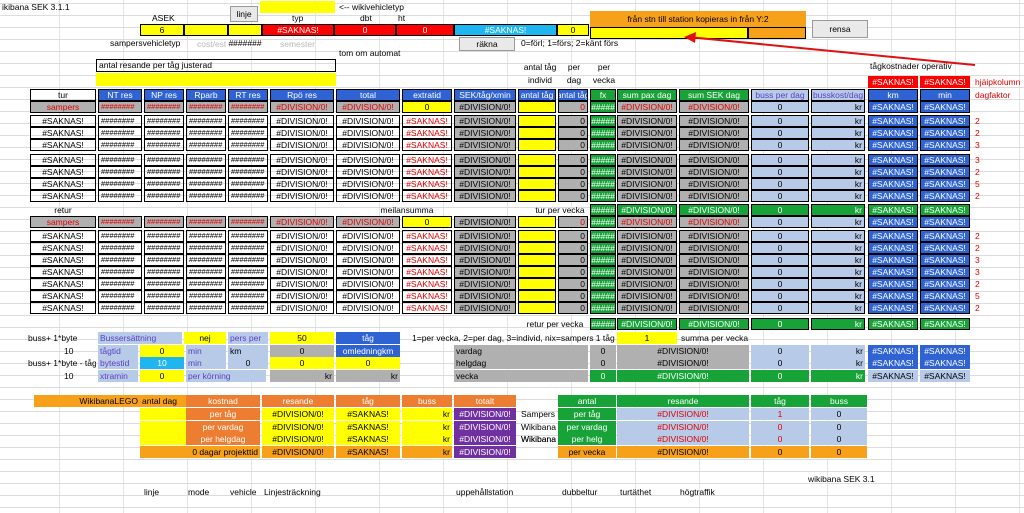 The image size is (1024, 513). I want to click on nej-value: nej, so click(205, 338).